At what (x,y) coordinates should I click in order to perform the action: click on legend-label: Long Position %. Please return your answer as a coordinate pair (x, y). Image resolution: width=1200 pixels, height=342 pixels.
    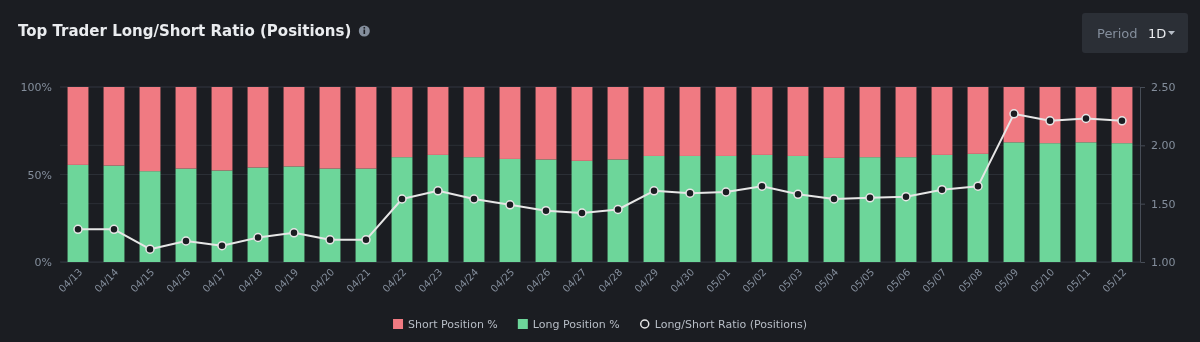
    Looking at the image, I should click on (576, 324).